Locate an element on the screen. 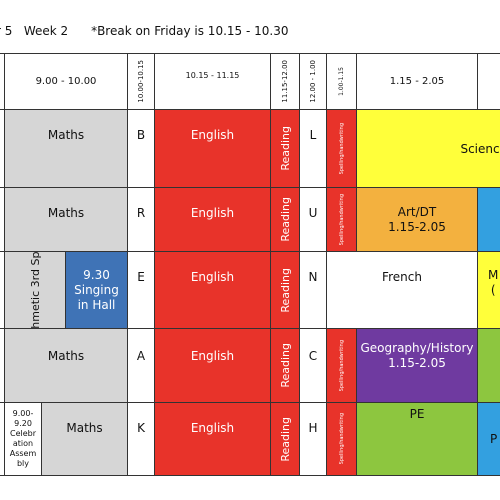  row4-lunch-letter: C is located at coordinates (313, 365).